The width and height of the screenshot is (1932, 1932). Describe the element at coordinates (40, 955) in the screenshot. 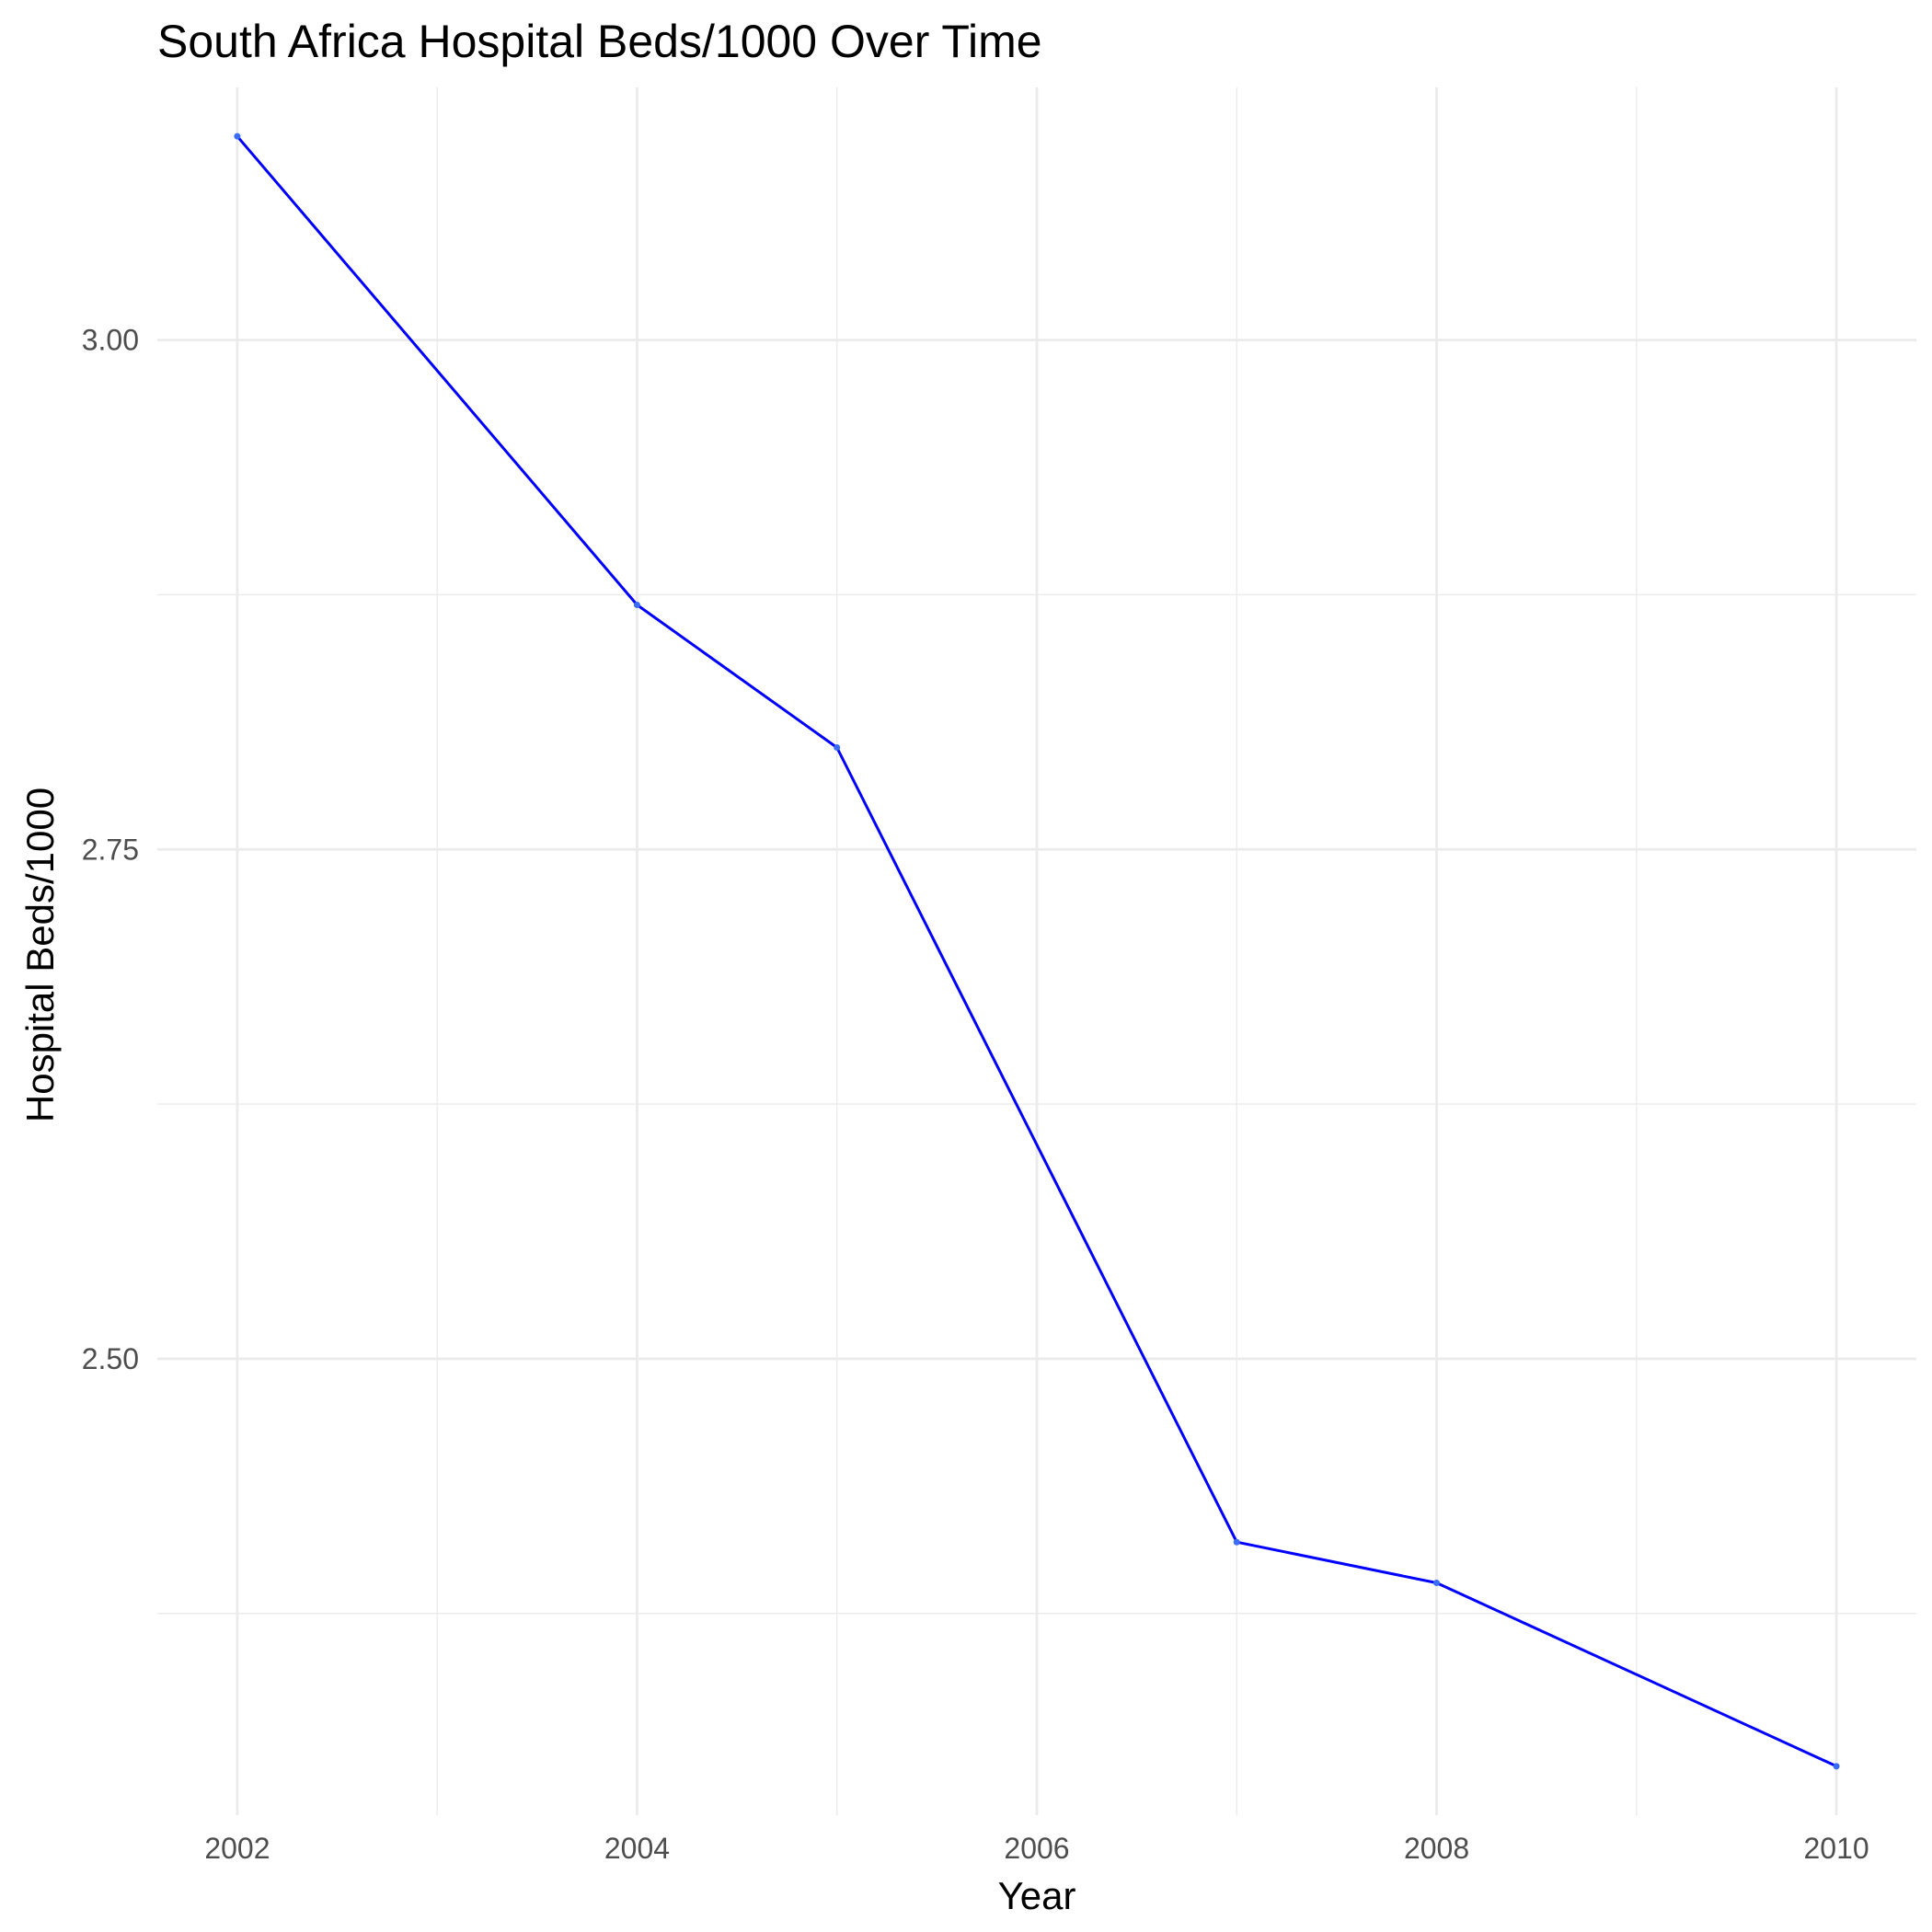

I see `y-axis-title: Hospital Beds/1000` at that location.